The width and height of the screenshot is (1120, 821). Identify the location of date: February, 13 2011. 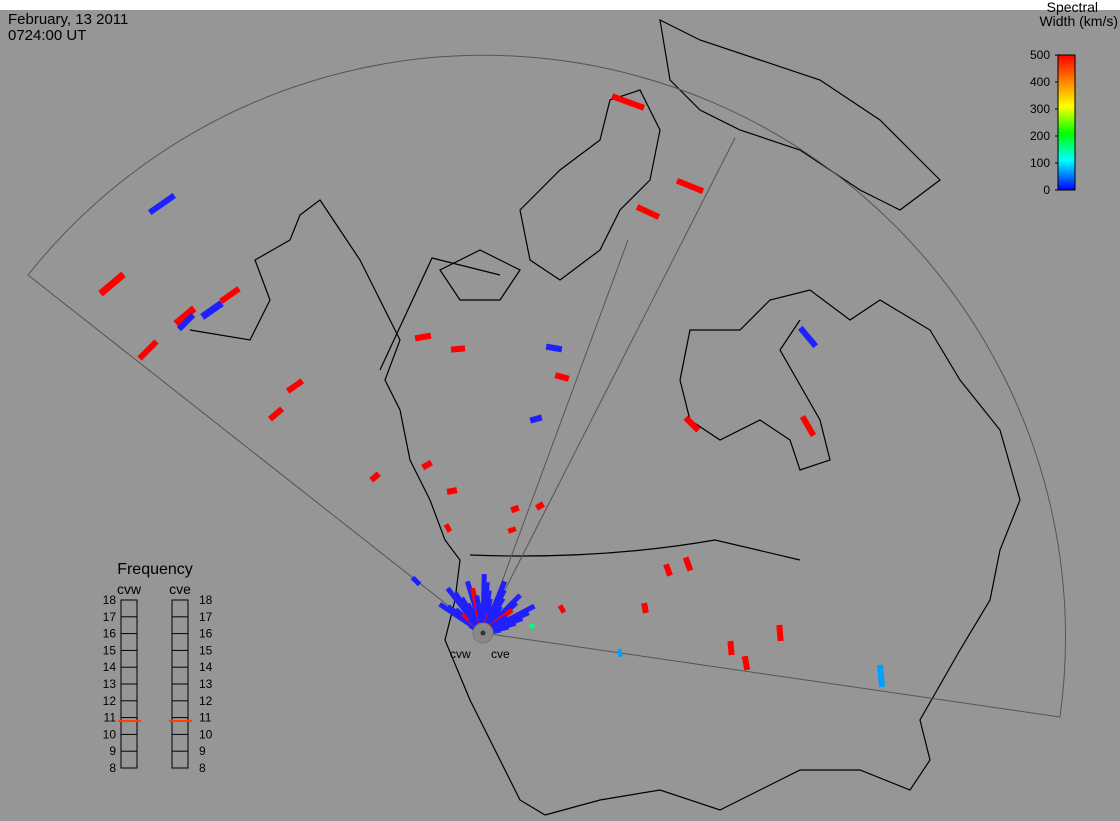
(68, 19).